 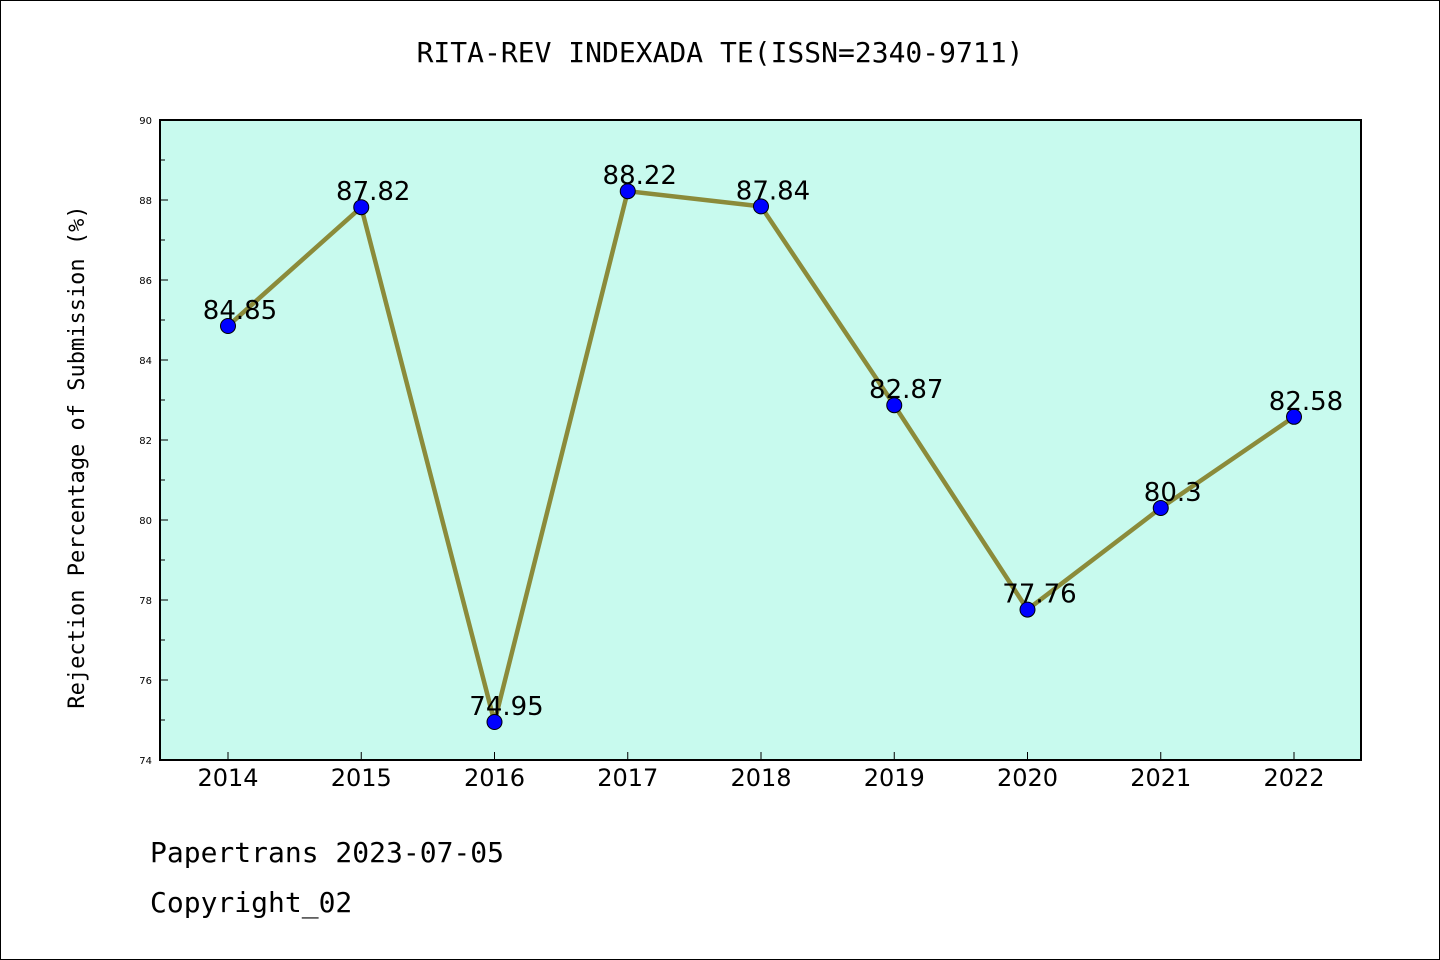 I want to click on data-label: 80.3, so click(x=1173, y=493).